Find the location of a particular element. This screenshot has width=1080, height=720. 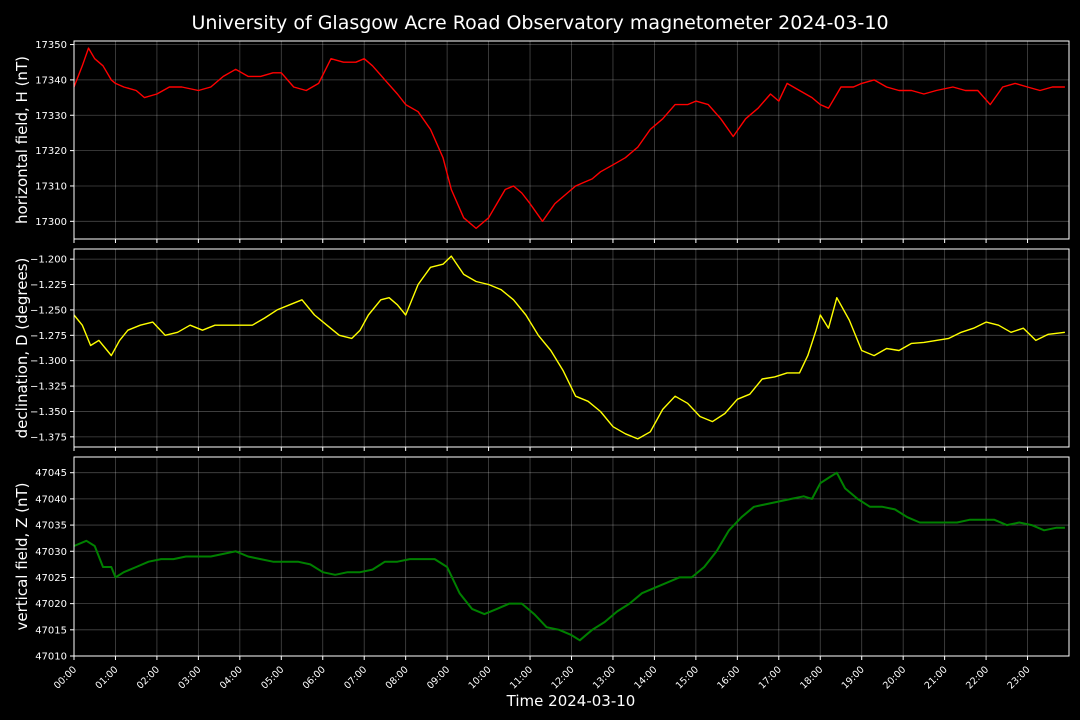

x-tick-label: 18:00 is located at coordinates (811, 677).